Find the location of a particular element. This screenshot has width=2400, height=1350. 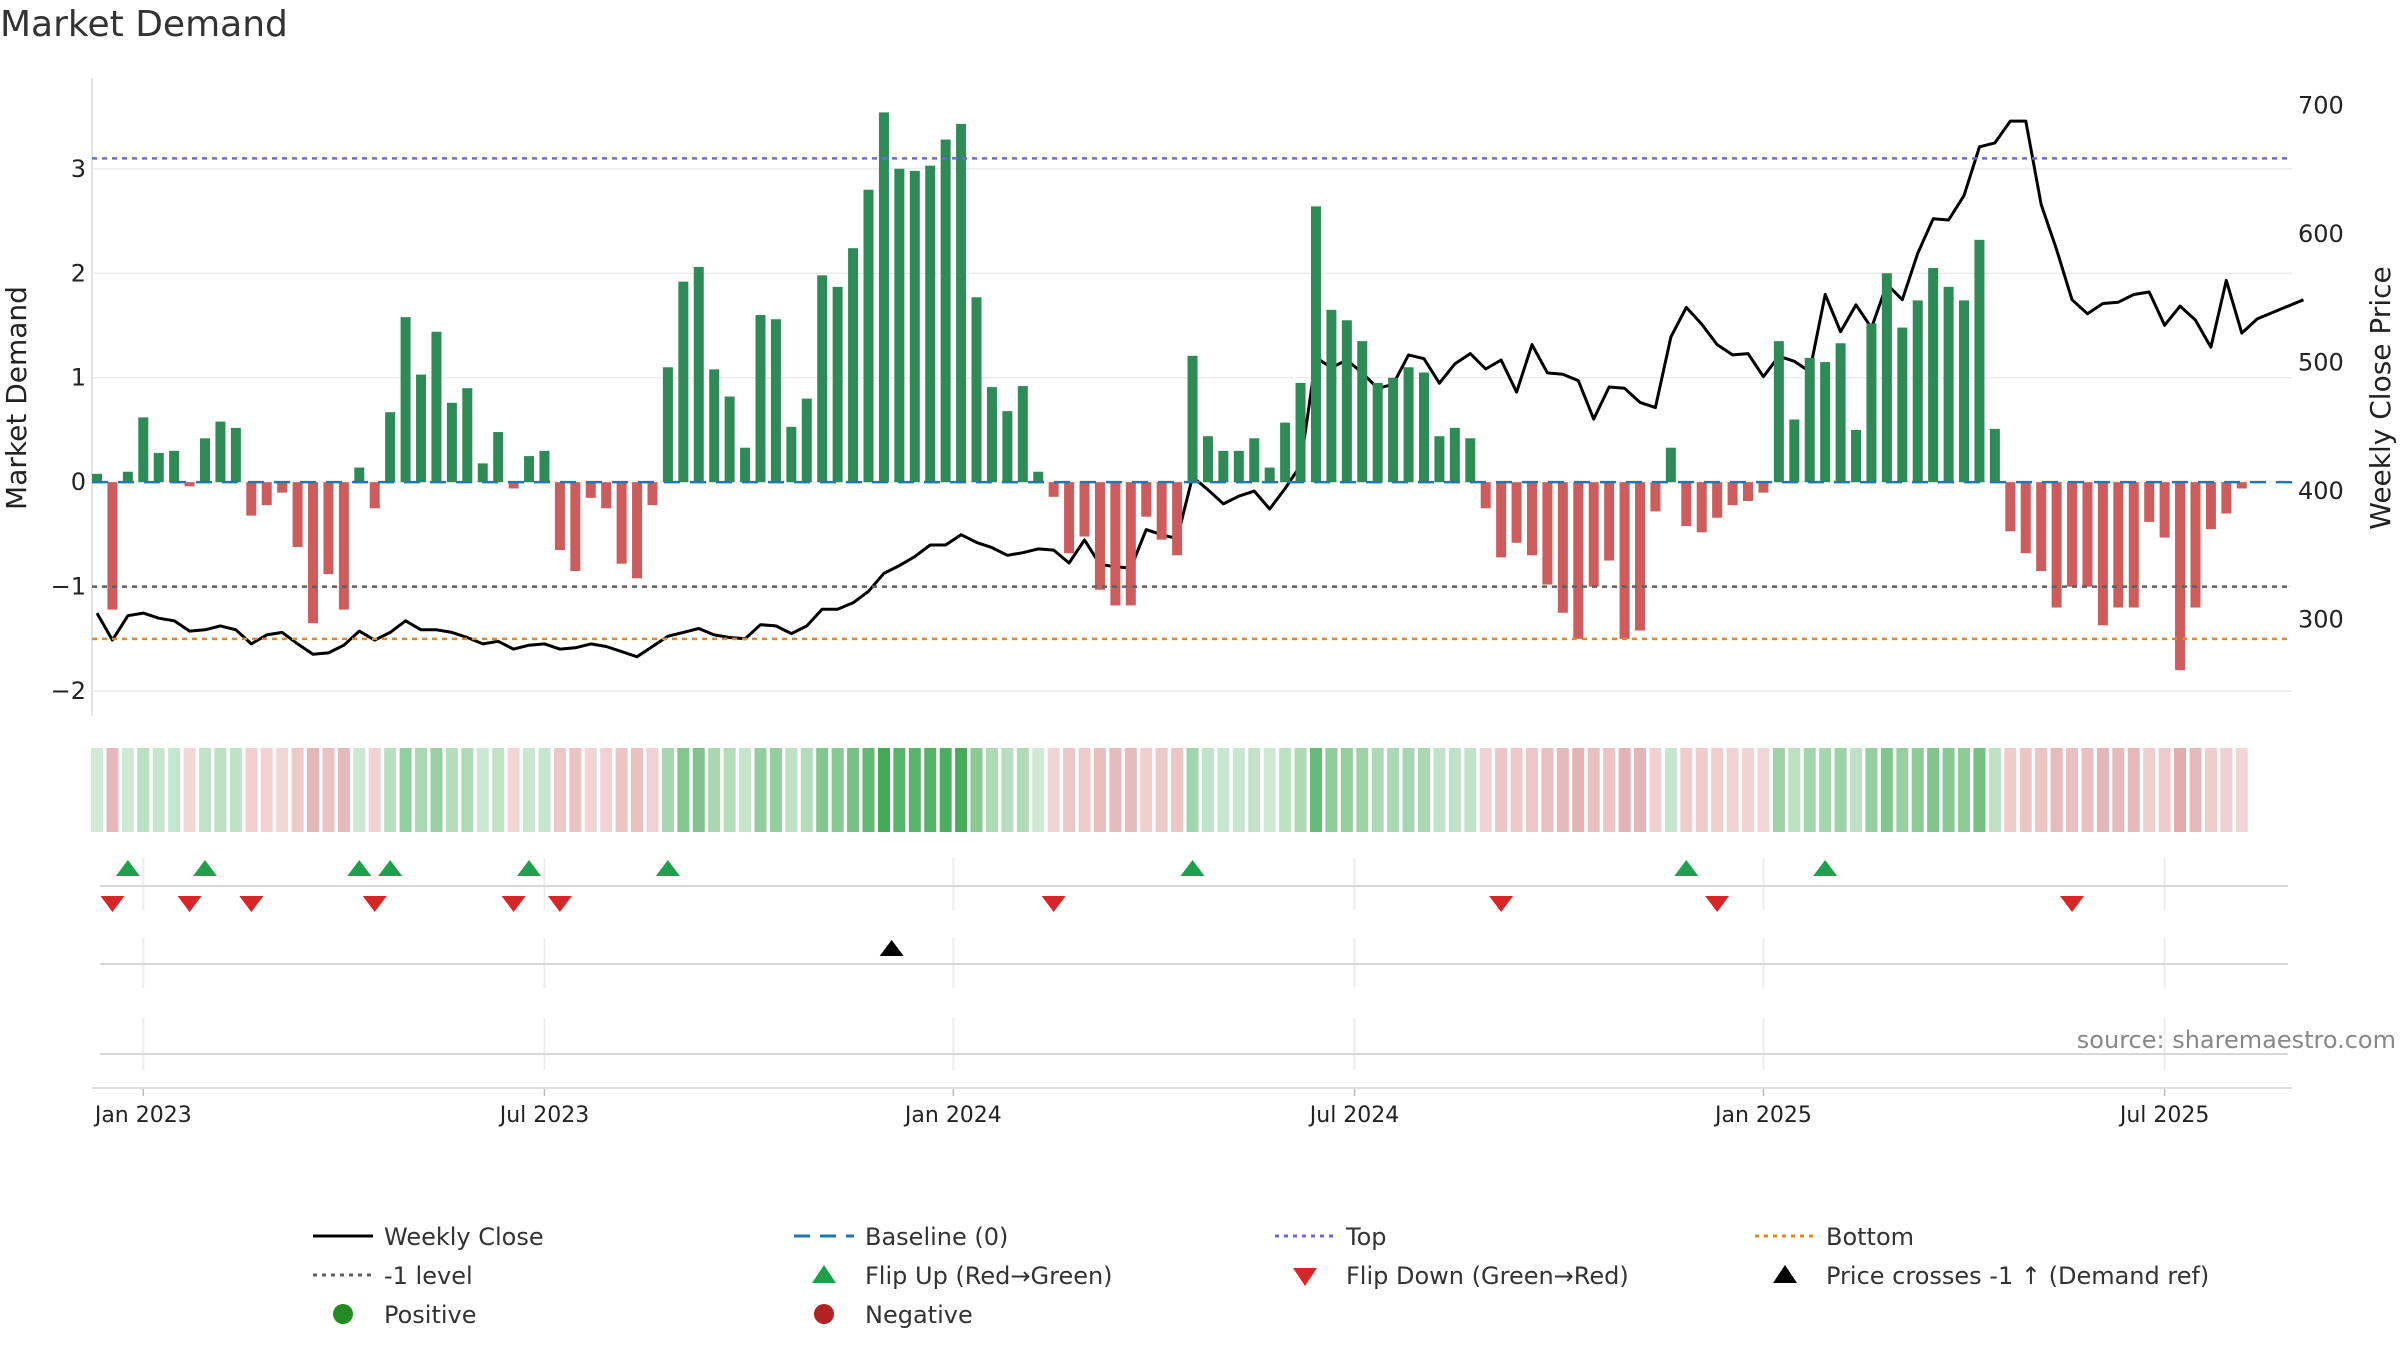

legend-negative-swatch is located at coordinates (824, 1314).